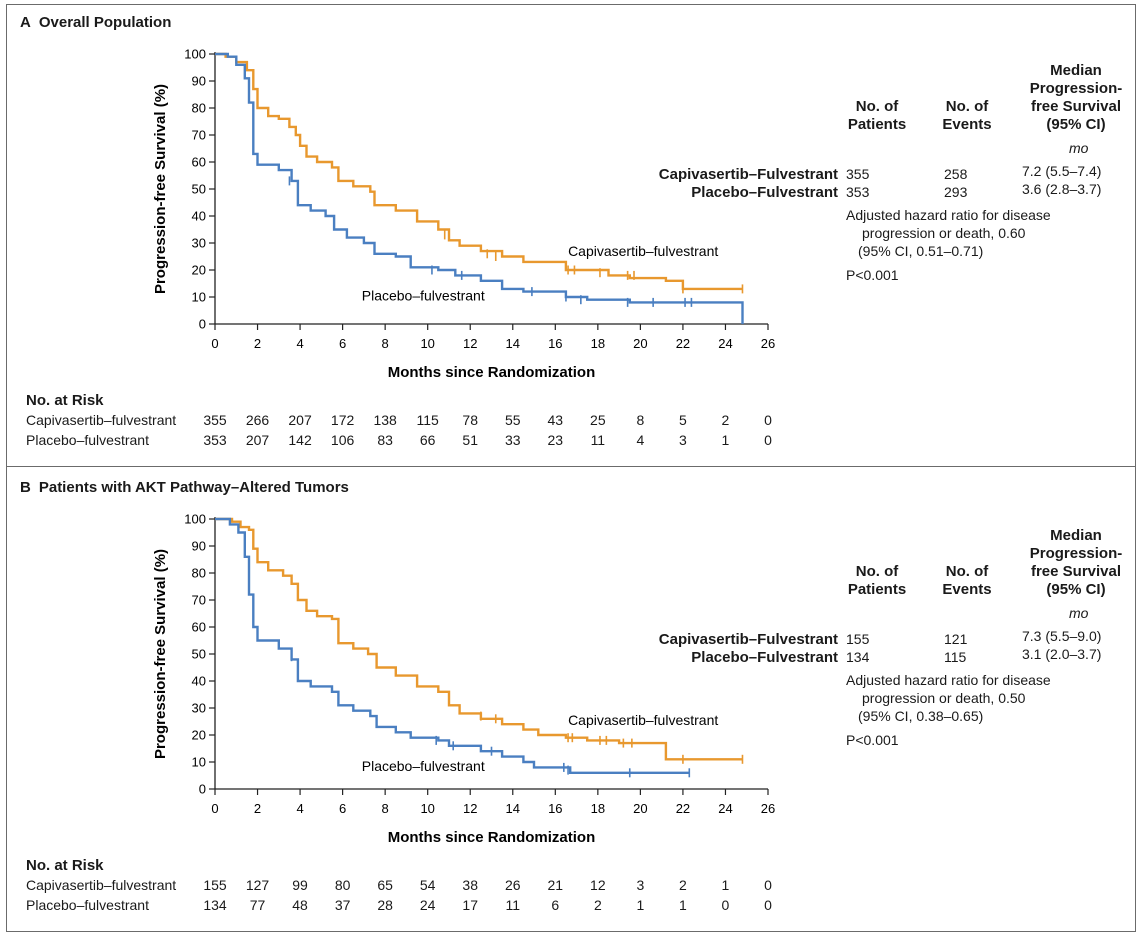 The height and width of the screenshot is (940, 1146). What do you see at coordinates (967, 571) in the screenshot?
I see `header-events-line: No. of` at bounding box center [967, 571].